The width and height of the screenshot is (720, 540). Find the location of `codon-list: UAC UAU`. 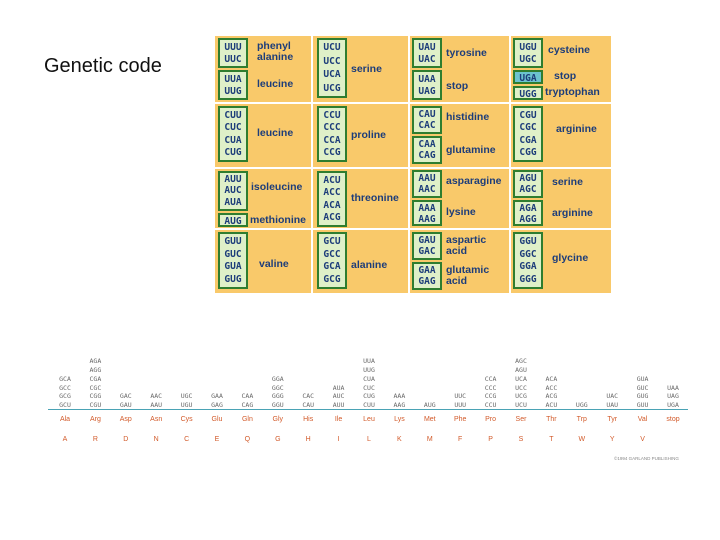

codon-list: UAC UAU is located at coordinates (612, 401).